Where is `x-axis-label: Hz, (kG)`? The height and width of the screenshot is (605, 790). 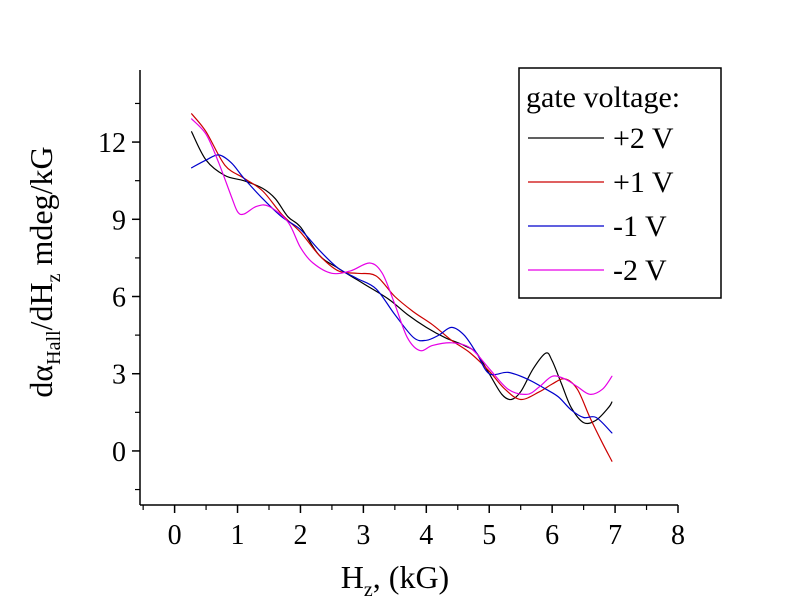
x-axis-label: Hz, (kG) is located at coordinates (395, 580).